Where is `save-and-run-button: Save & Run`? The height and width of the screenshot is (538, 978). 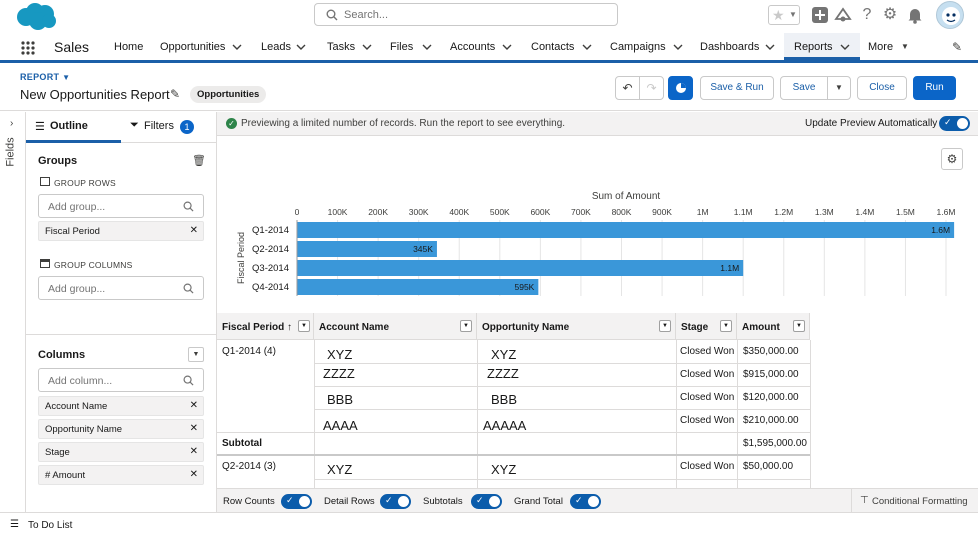
save-and-run-button: Save & Run is located at coordinates (737, 88).